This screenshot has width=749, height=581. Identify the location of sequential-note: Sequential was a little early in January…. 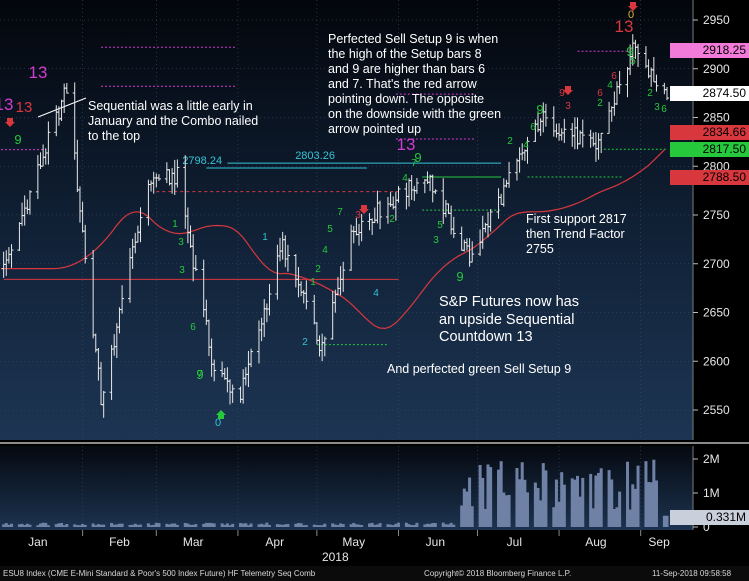
(173, 121).